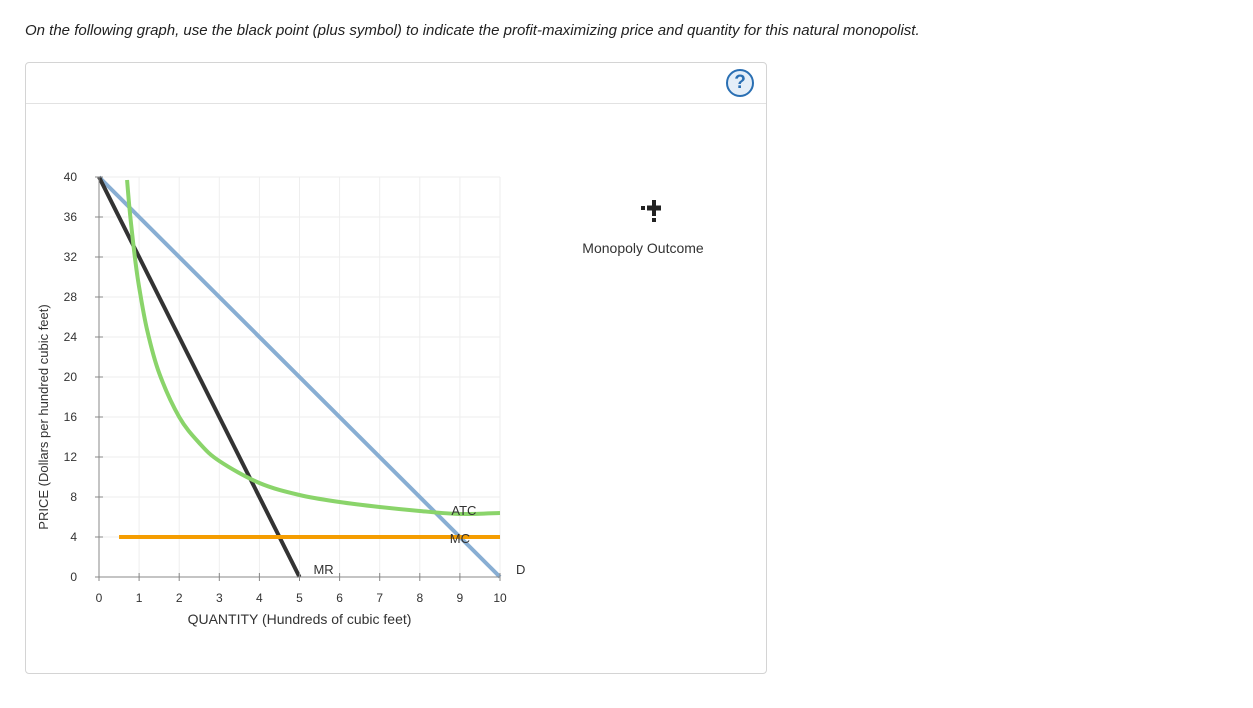 The image size is (1253, 708). What do you see at coordinates (43, 416) in the screenshot?
I see `y-axis-label: PRICE (Dollars per hundred cubic feet)` at bounding box center [43, 416].